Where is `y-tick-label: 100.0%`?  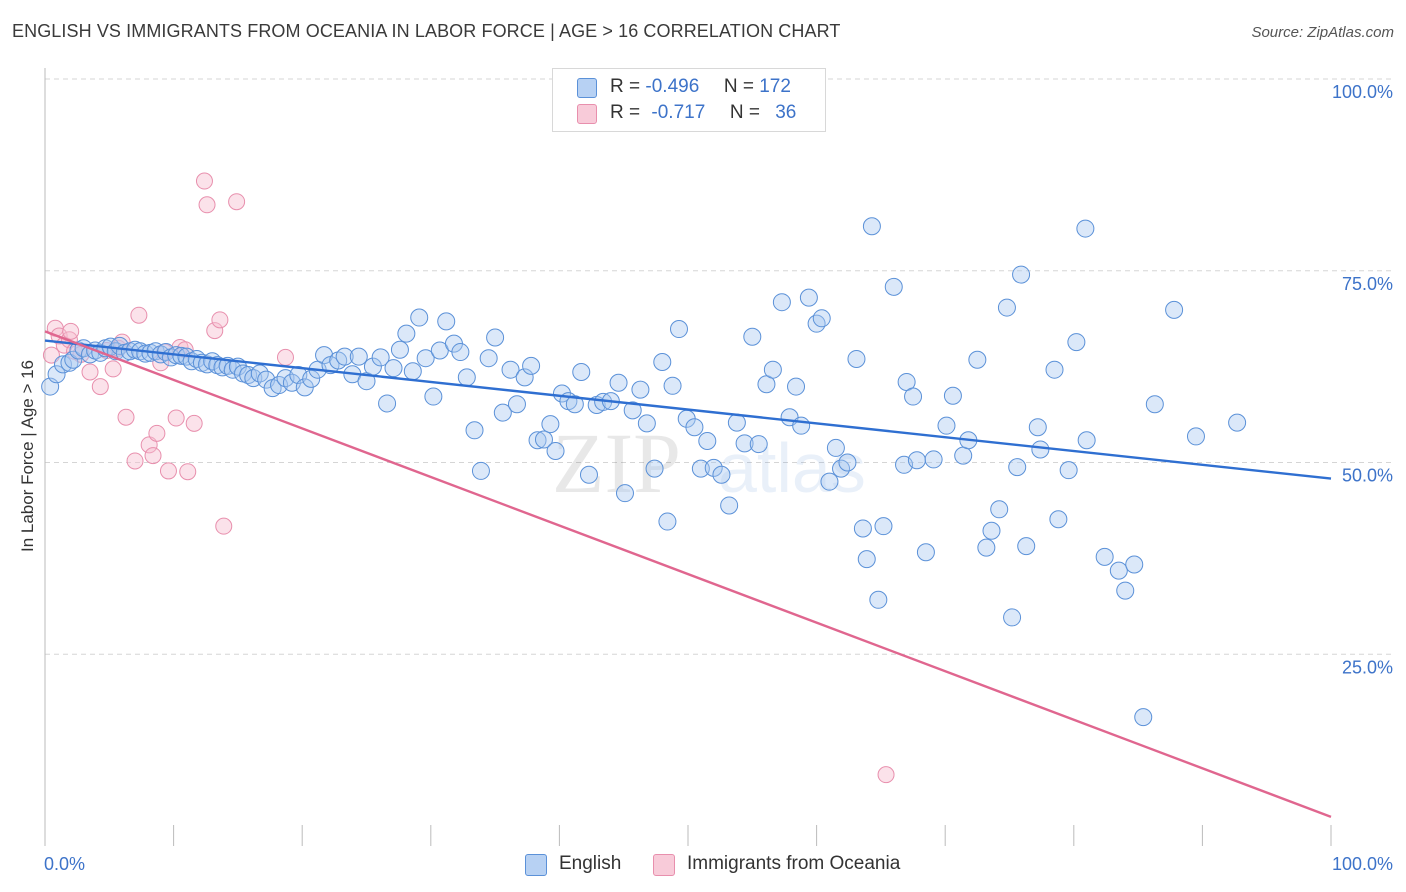
y-tick-label: 100.0% is located at coordinates (1362, 92).